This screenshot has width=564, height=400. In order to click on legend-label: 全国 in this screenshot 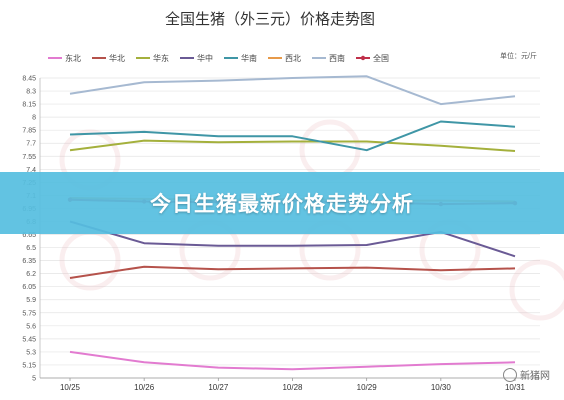, I will do `click(381, 58)`.